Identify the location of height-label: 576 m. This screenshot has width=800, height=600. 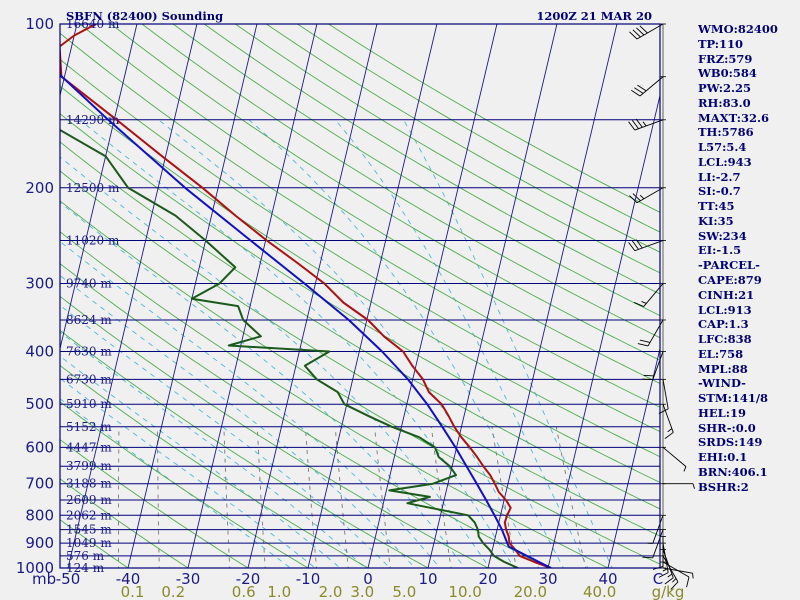
(85, 556).